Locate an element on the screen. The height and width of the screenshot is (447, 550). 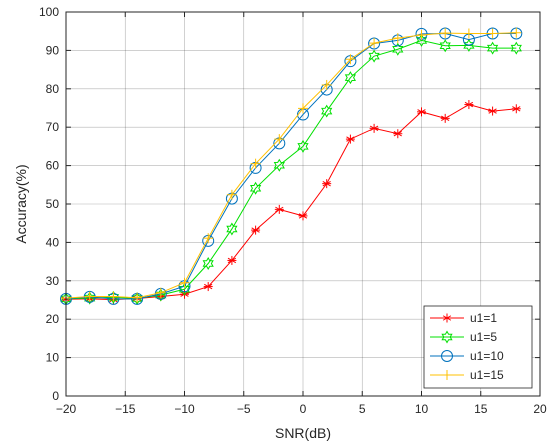
x-tick-label: −5 is located at coordinates (244, 409).